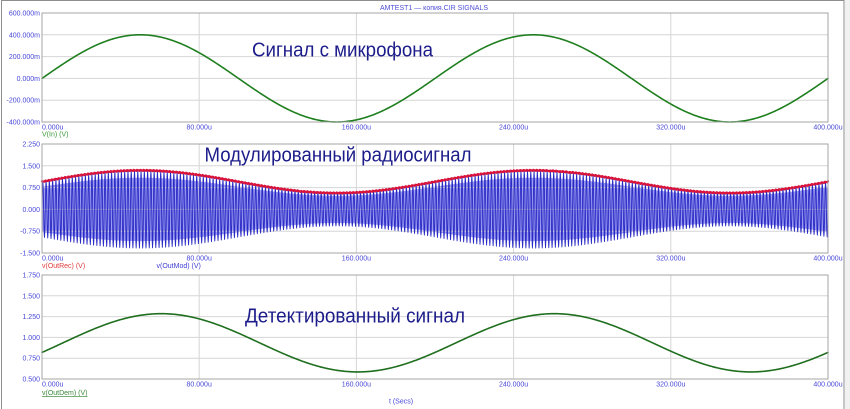  Describe the element at coordinates (29, 79) in the screenshot. I see `y-tick-label: 0.000m` at that location.